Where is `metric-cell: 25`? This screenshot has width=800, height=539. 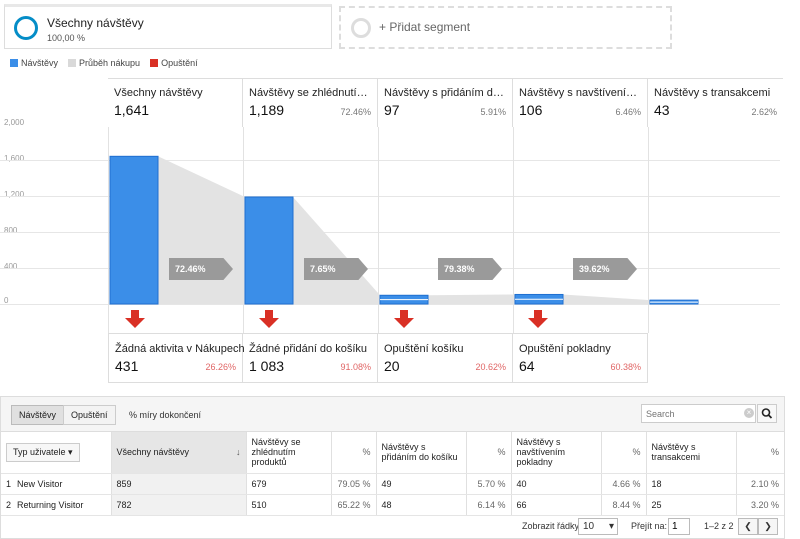 metric-cell: 25 is located at coordinates (691, 505).